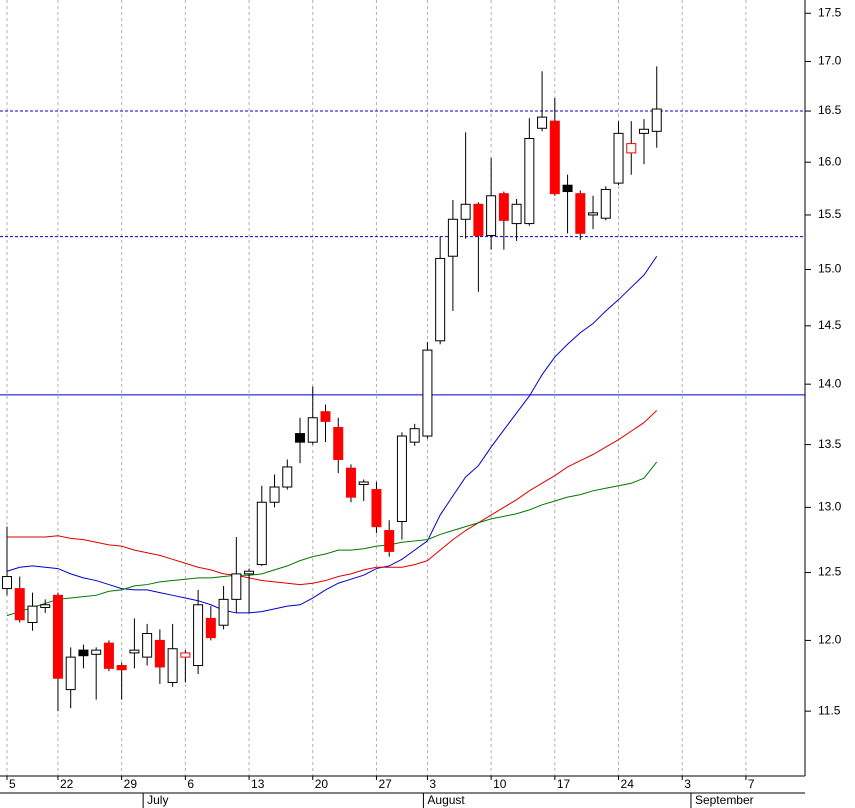  What do you see at coordinates (830, 640) in the screenshot?
I see `y-tick-label: 12.0` at bounding box center [830, 640].